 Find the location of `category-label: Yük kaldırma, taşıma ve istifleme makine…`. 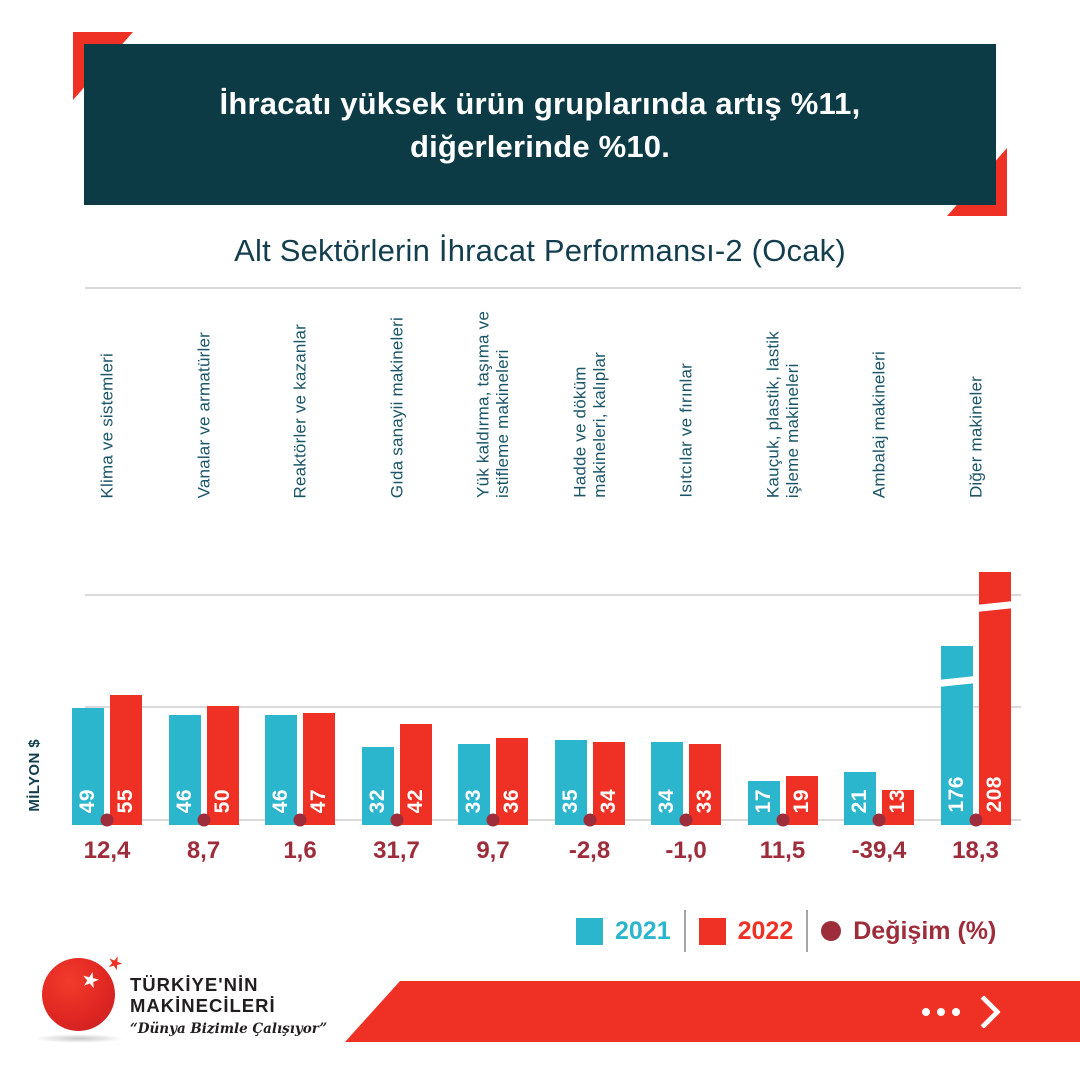

category-label: Yük kaldırma, taşıma ve istifleme makine… is located at coordinates (493, 404).